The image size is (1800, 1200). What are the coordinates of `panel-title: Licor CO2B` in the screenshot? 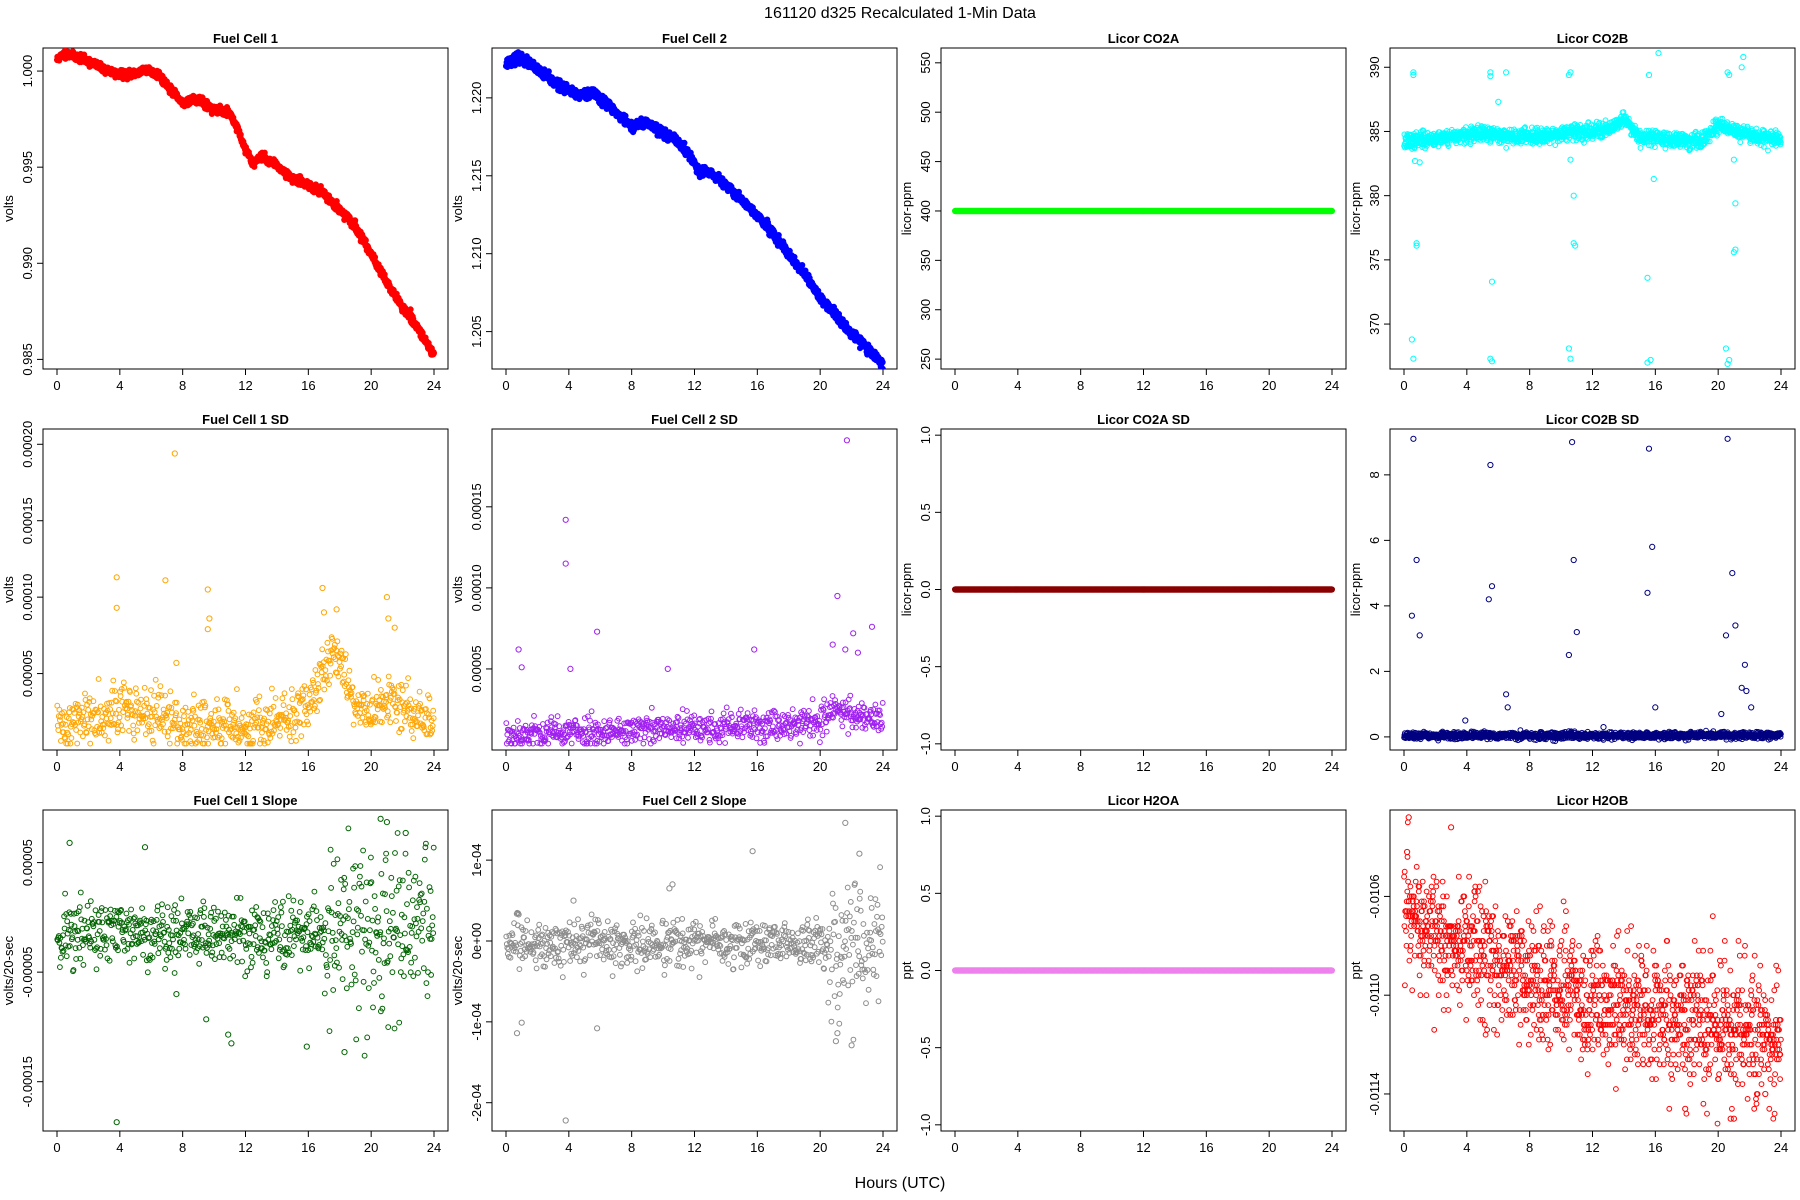 It's located at (1593, 38).